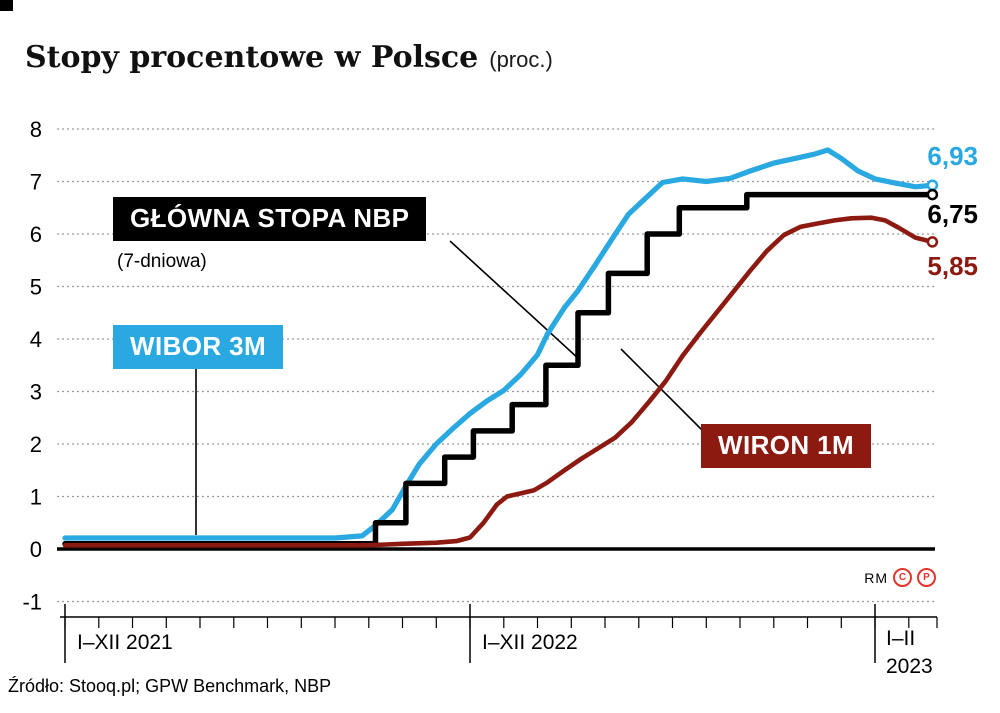  What do you see at coordinates (36, 339) in the screenshot?
I see `y-axis-tick-label: 4` at bounding box center [36, 339].